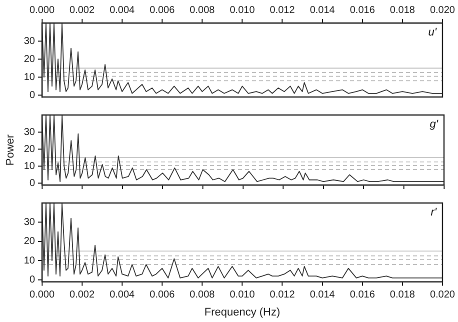 This screenshot has width=458, height=322. What do you see at coordinates (434, 212) in the screenshot?
I see `annotation: r'` at bounding box center [434, 212].